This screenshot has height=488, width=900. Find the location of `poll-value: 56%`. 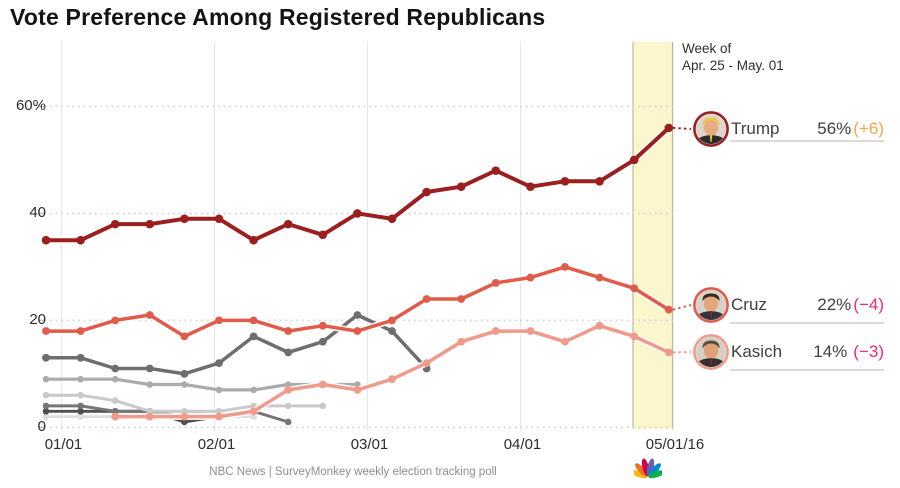

poll-value: 56% is located at coordinates (834, 128).